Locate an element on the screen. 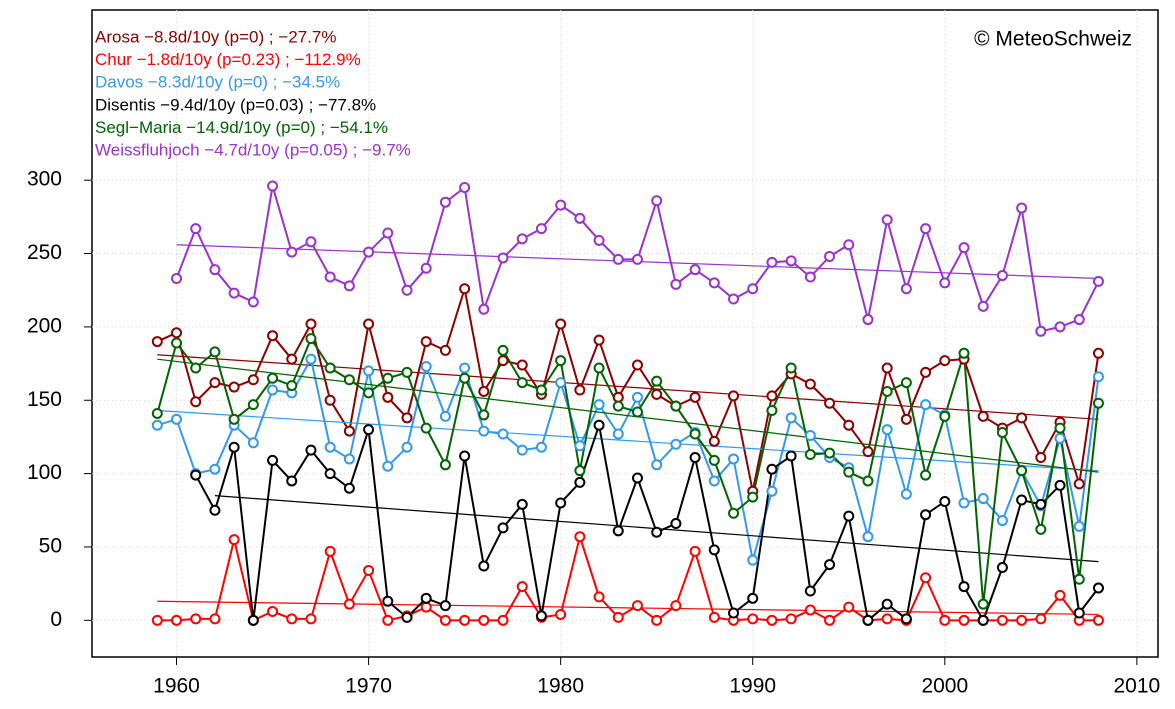  trend-line is located at coordinates (628, 415).